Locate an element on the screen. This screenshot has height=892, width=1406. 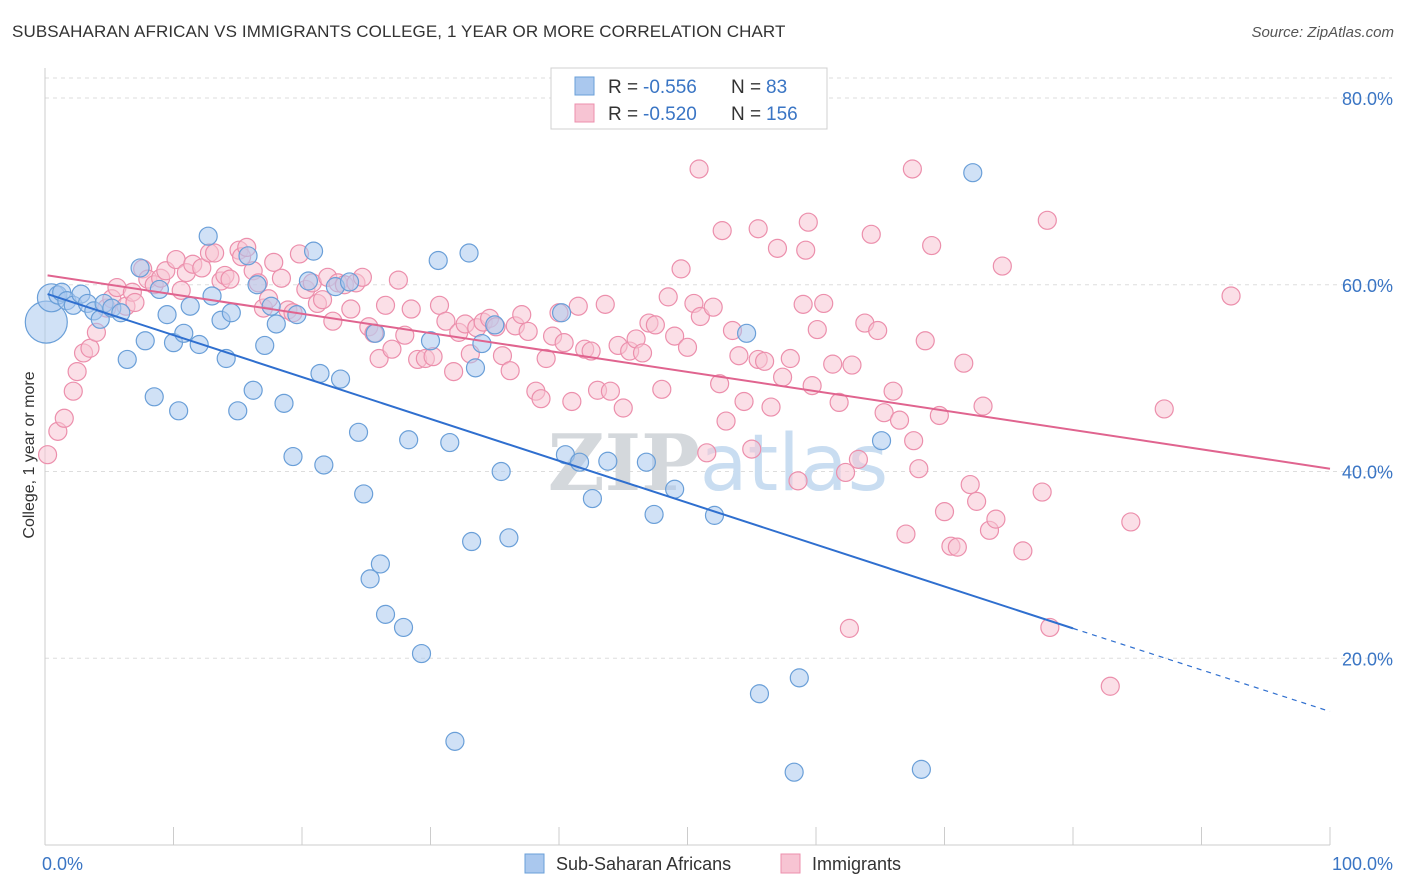
source-label: Source: ZipAtlas.com is located at coordinates (1322, 32).